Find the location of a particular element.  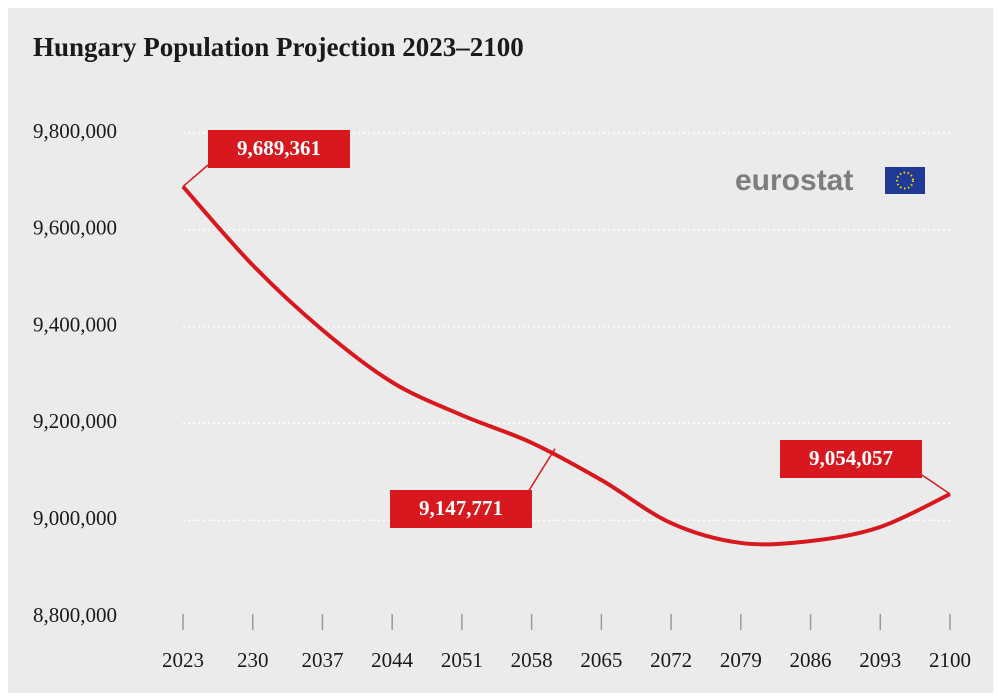

x-tick-label: 2044 is located at coordinates (392, 660).